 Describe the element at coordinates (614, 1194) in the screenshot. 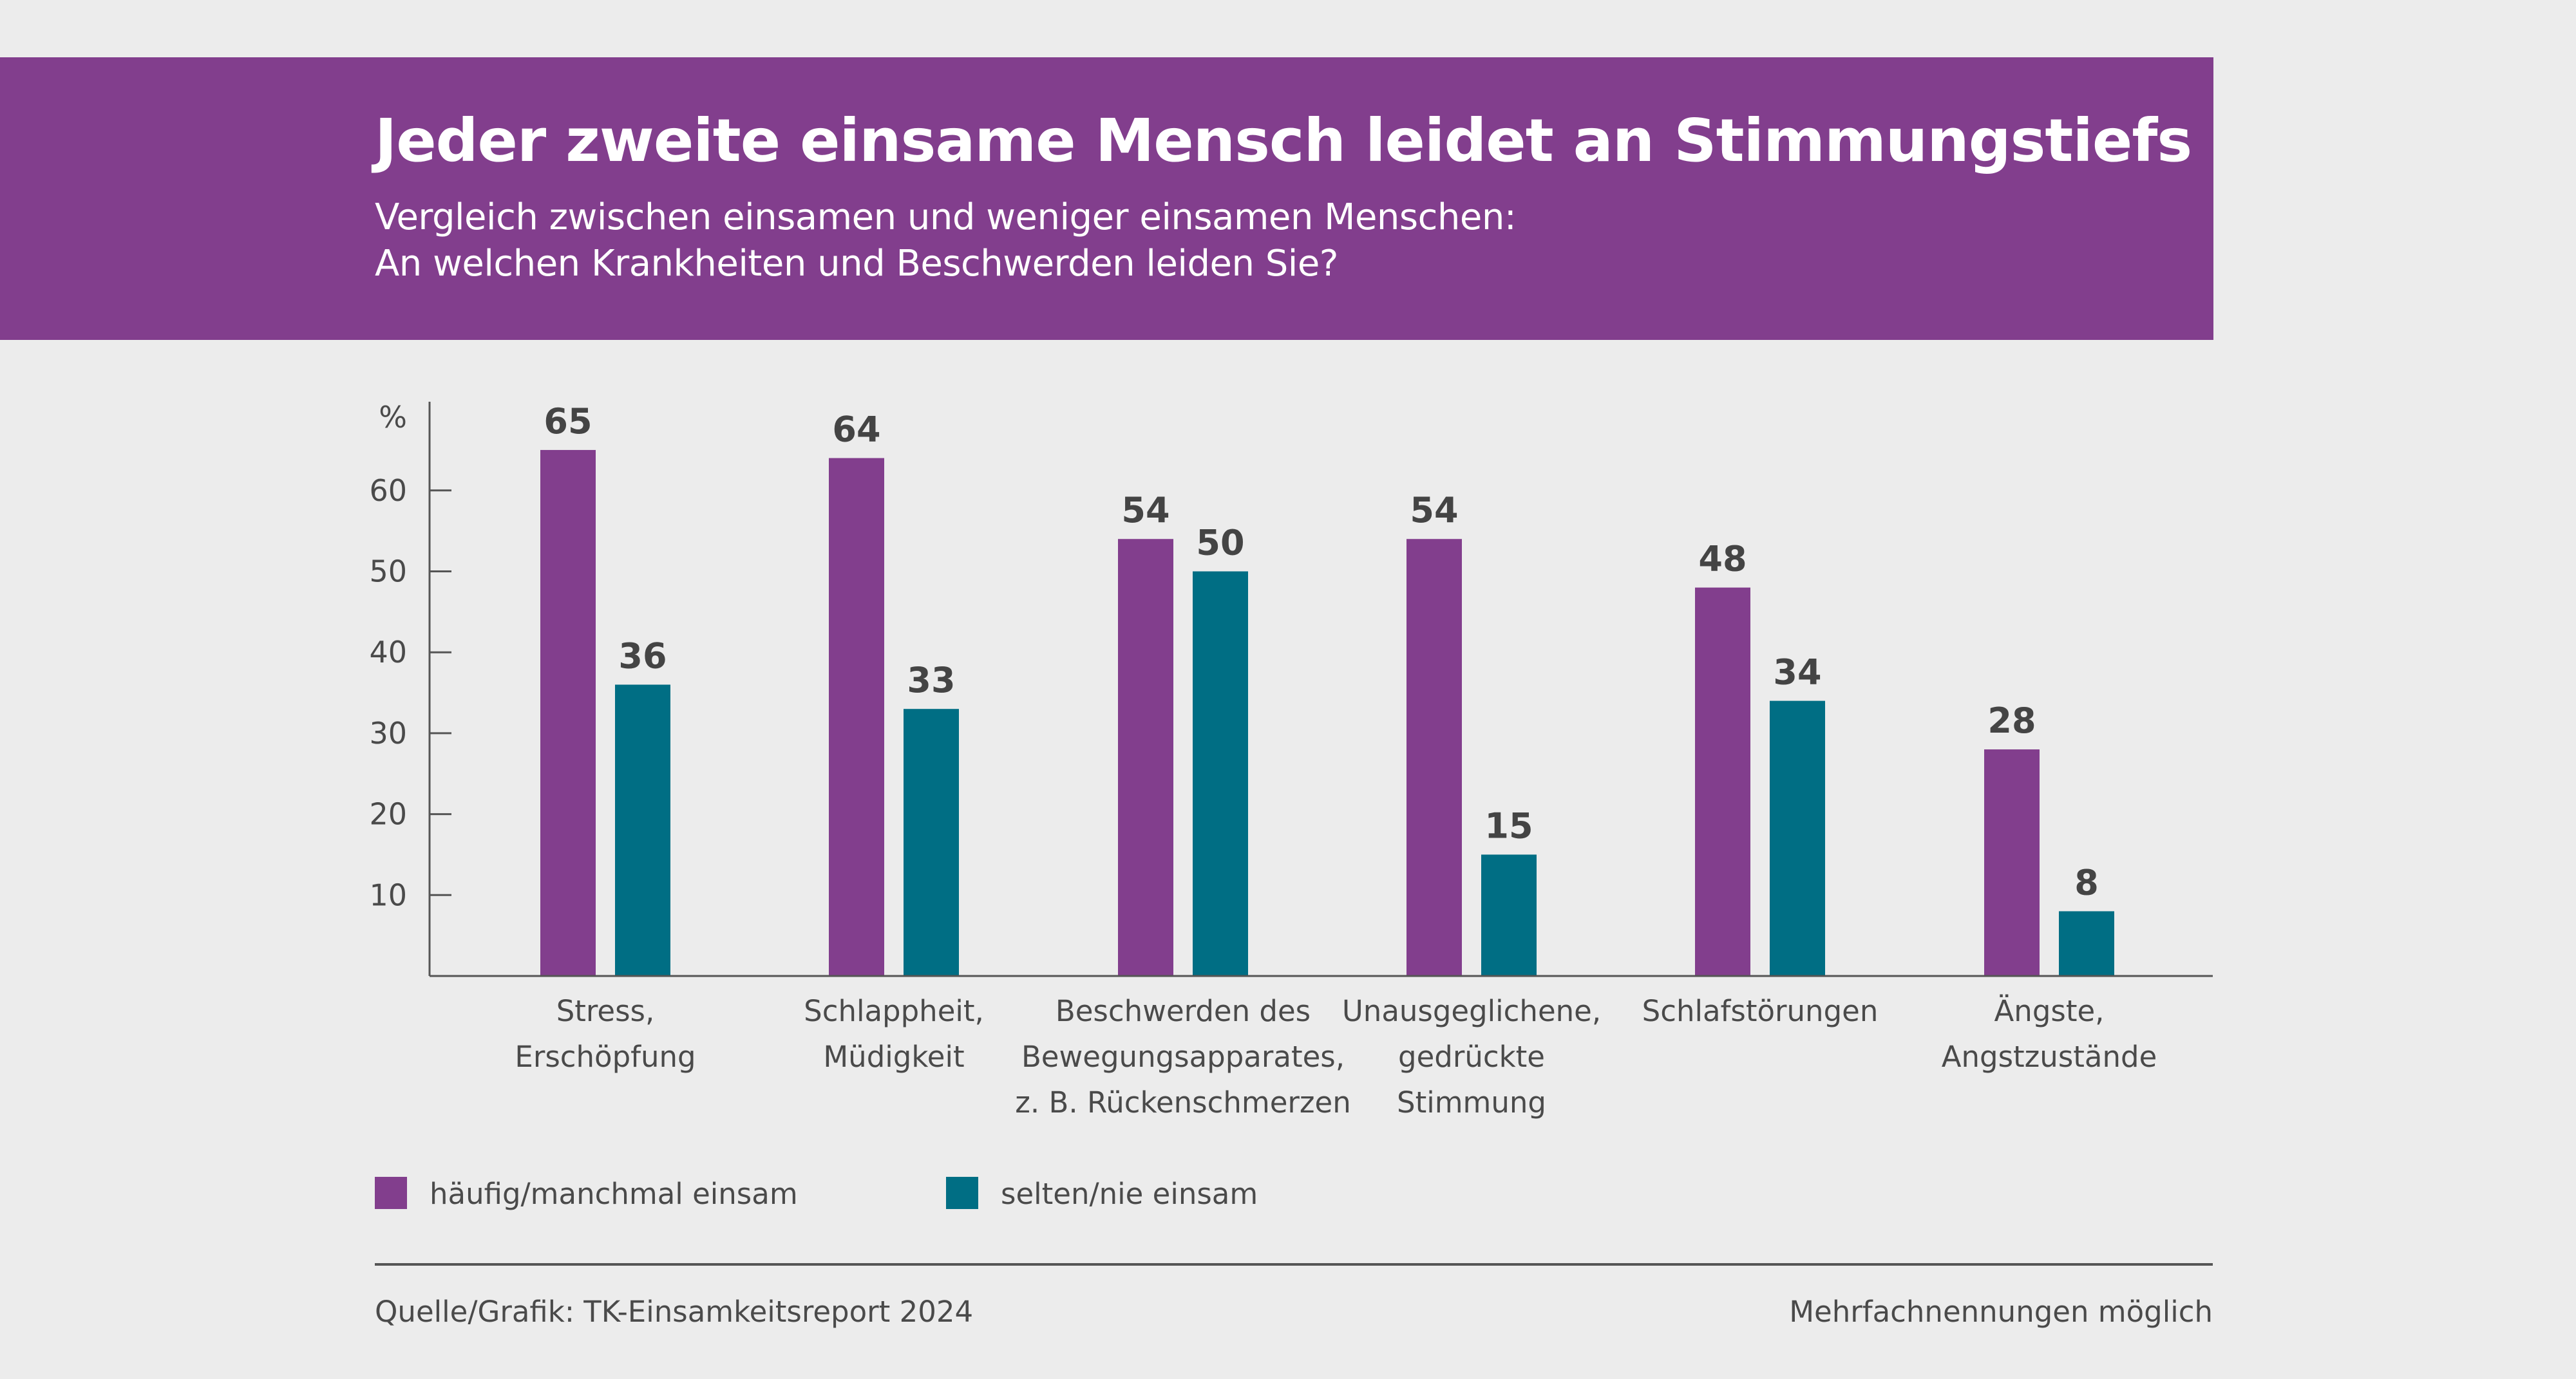

I see `legend-label: häufig/manchmal einsam` at that location.